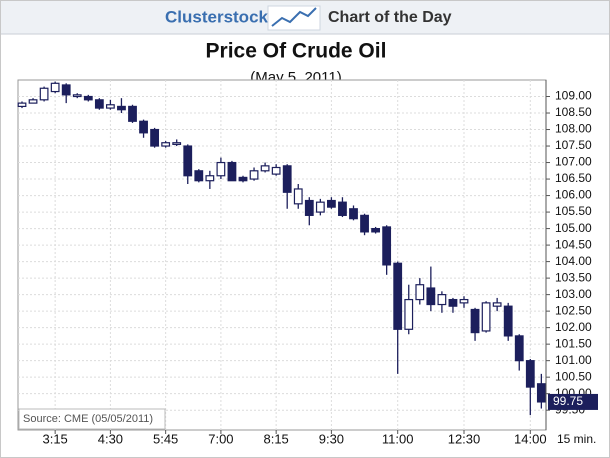  I want to click on brand: Clusterstock, so click(217, 16).